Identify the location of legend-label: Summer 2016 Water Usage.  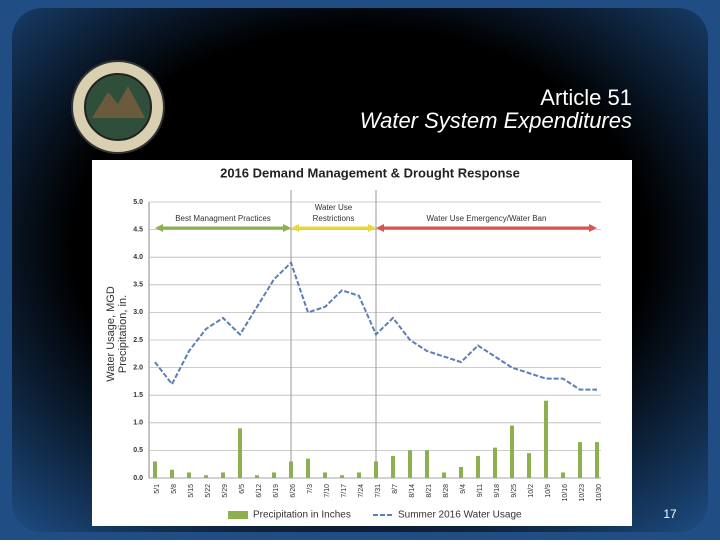
(460, 515).